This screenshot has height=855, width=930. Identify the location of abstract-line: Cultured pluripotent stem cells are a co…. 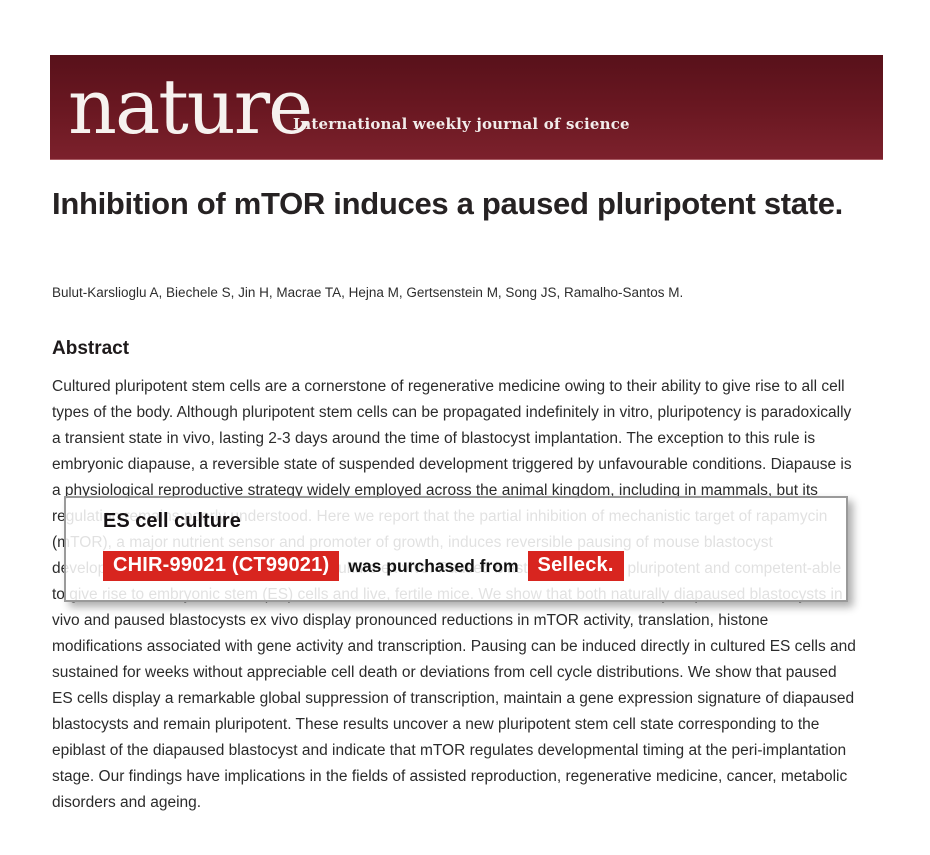
(448, 386).